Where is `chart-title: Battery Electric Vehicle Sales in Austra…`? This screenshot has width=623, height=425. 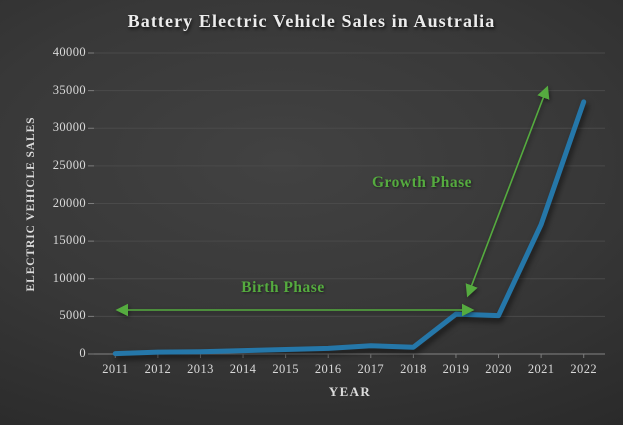
chart-title: Battery Electric Vehicle Sales in Austra… is located at coordinates (311, 21).